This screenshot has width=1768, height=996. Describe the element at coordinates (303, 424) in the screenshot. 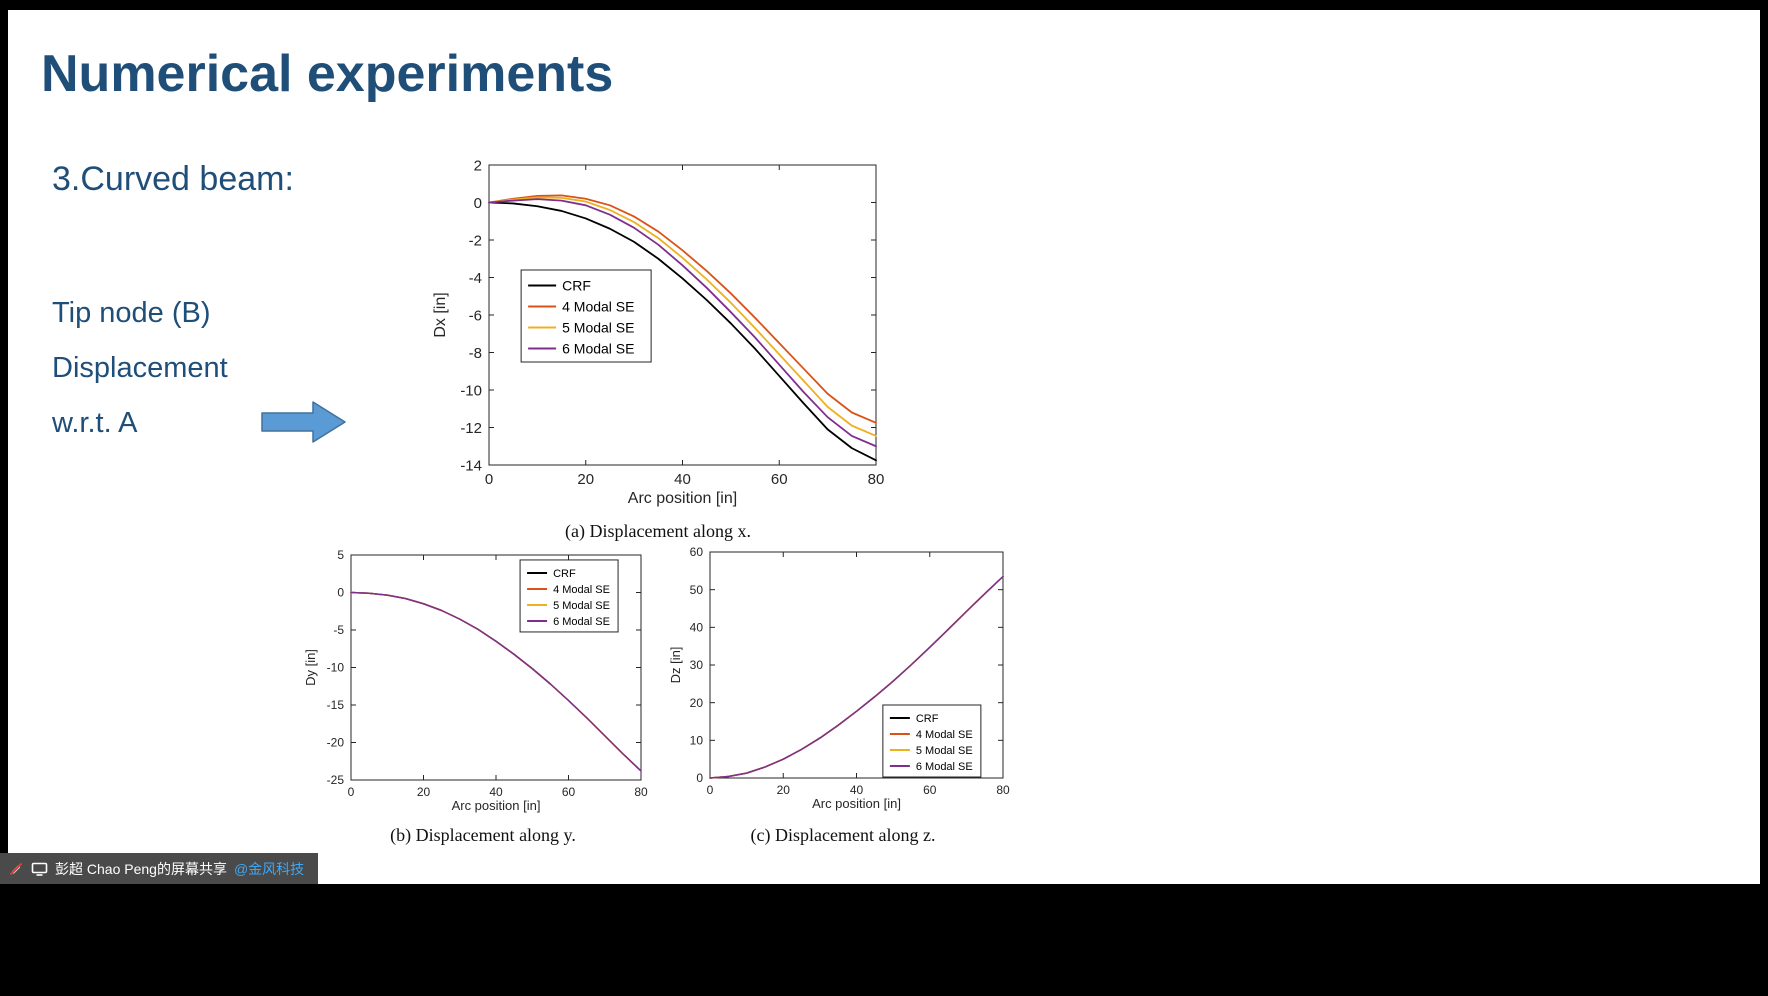

I see `right-arrow-icon` at that location.